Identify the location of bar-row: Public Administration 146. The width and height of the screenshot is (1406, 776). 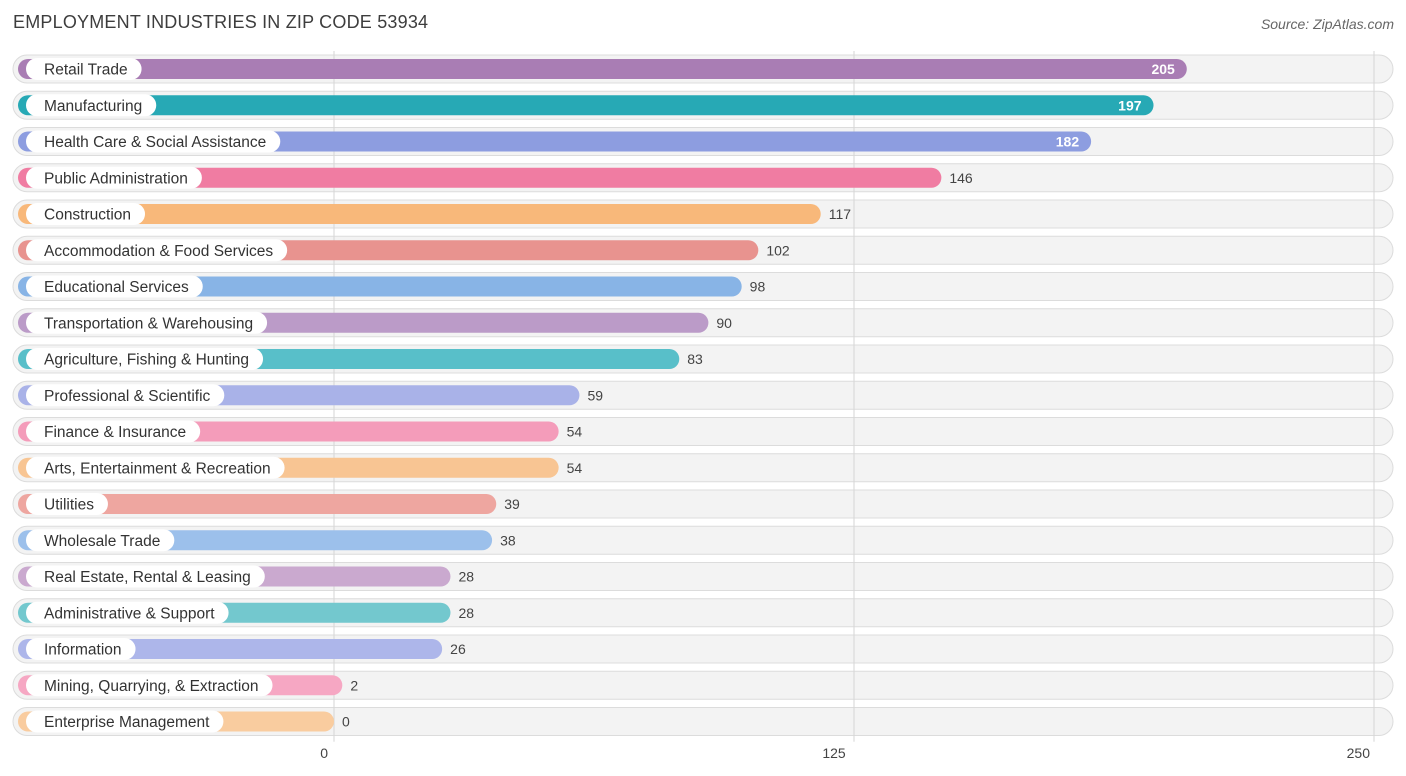
(495, 177).